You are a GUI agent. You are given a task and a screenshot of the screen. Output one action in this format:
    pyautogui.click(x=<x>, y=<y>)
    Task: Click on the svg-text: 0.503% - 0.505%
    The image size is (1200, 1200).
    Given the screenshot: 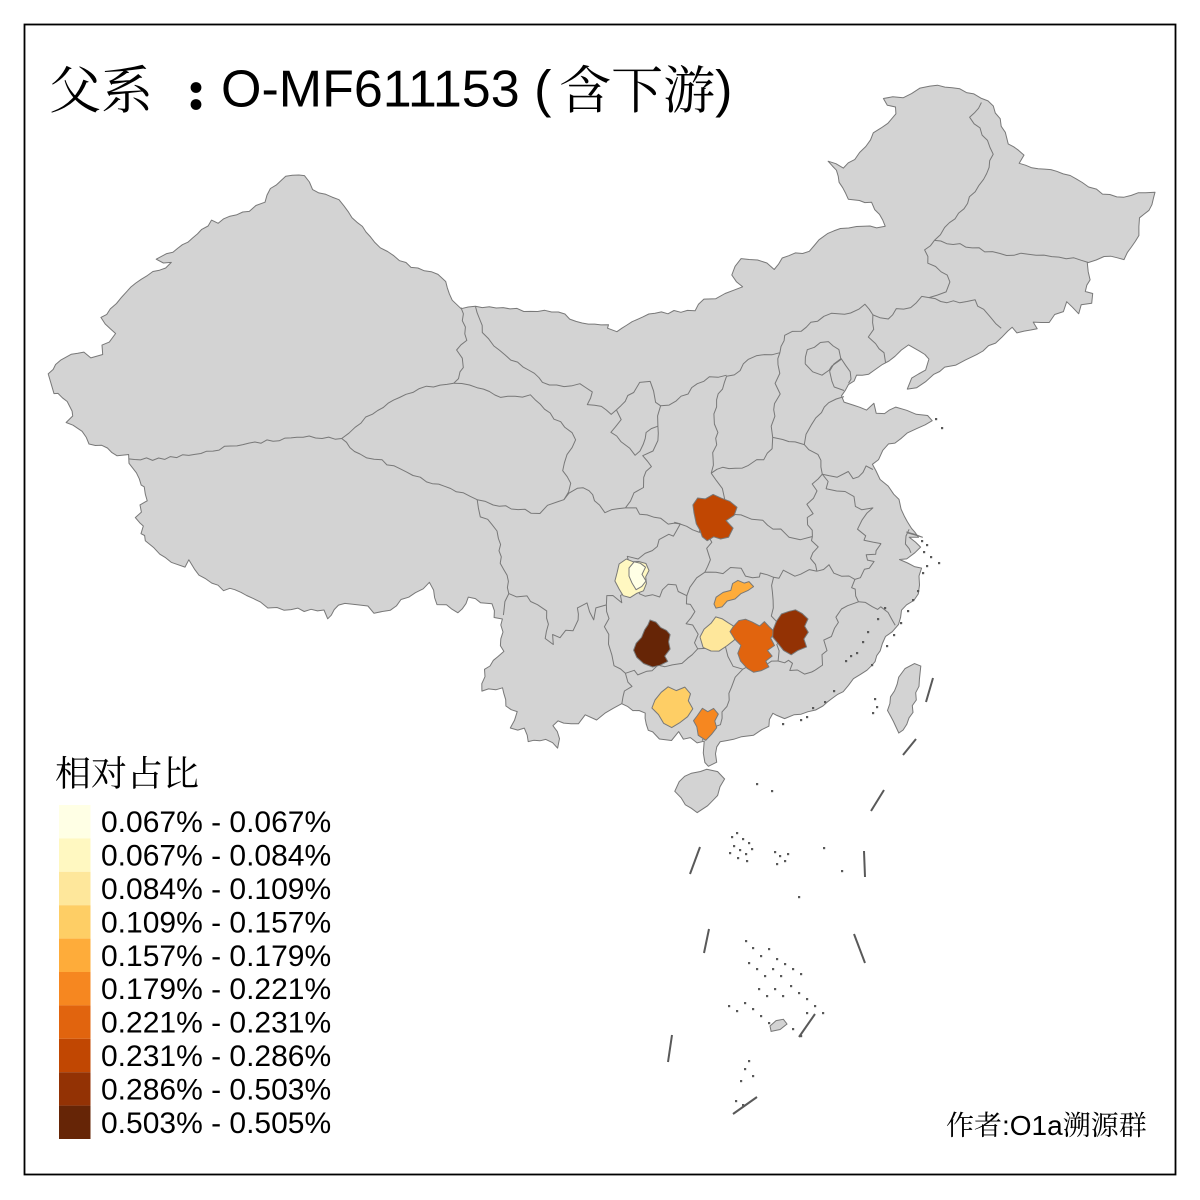 What is the action you would take?
    pyautogui.click(x=216, y=1123)
    